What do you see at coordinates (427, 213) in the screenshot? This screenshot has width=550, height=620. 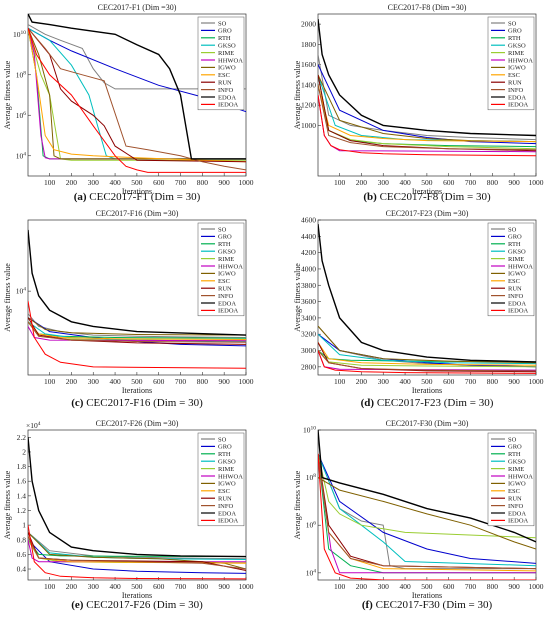 I see `chart-title: CEC2017-F23 (Dim =30)` at bounding box center [427, 213].